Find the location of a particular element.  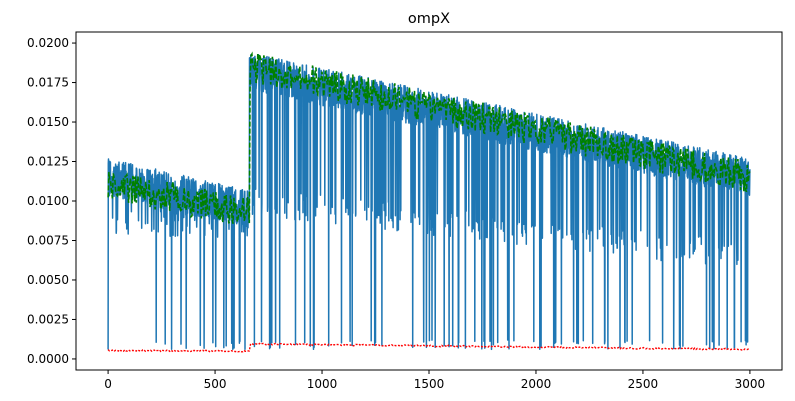

y-tick-label: 0.0050 is located at coordinates (48, 280).